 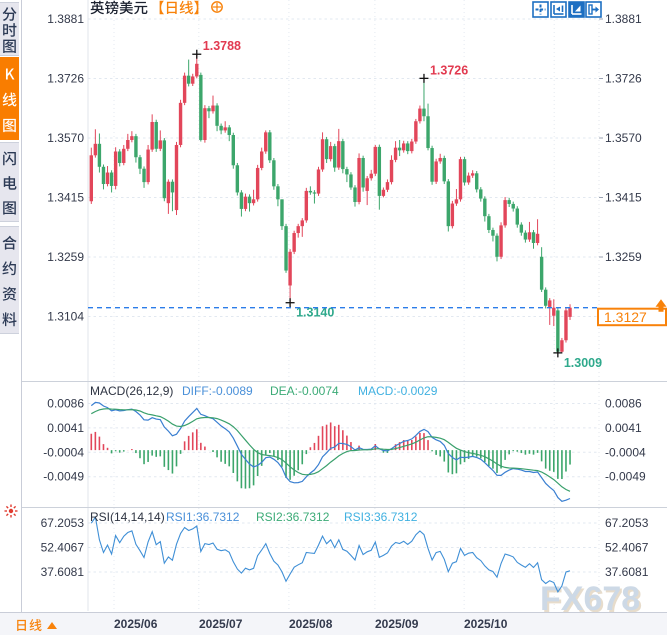 What do you see at coordinates (315, 313) in the screenshot?
I see `swing-label: 1.3140` at bounding box center [315, 313].